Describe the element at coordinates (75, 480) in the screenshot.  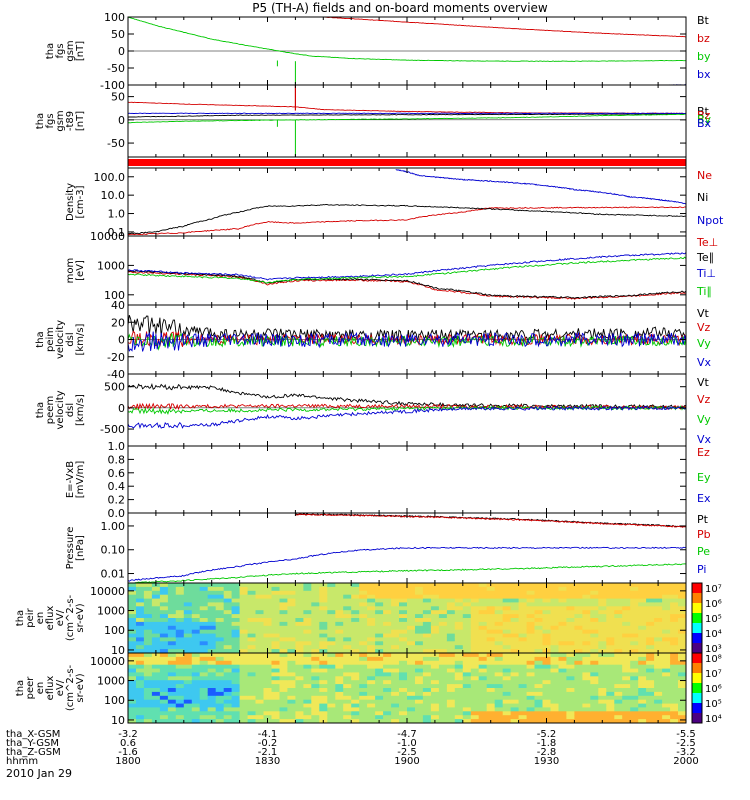
I see `y-axis-label: E=-VxB [mV/m]` at that location.